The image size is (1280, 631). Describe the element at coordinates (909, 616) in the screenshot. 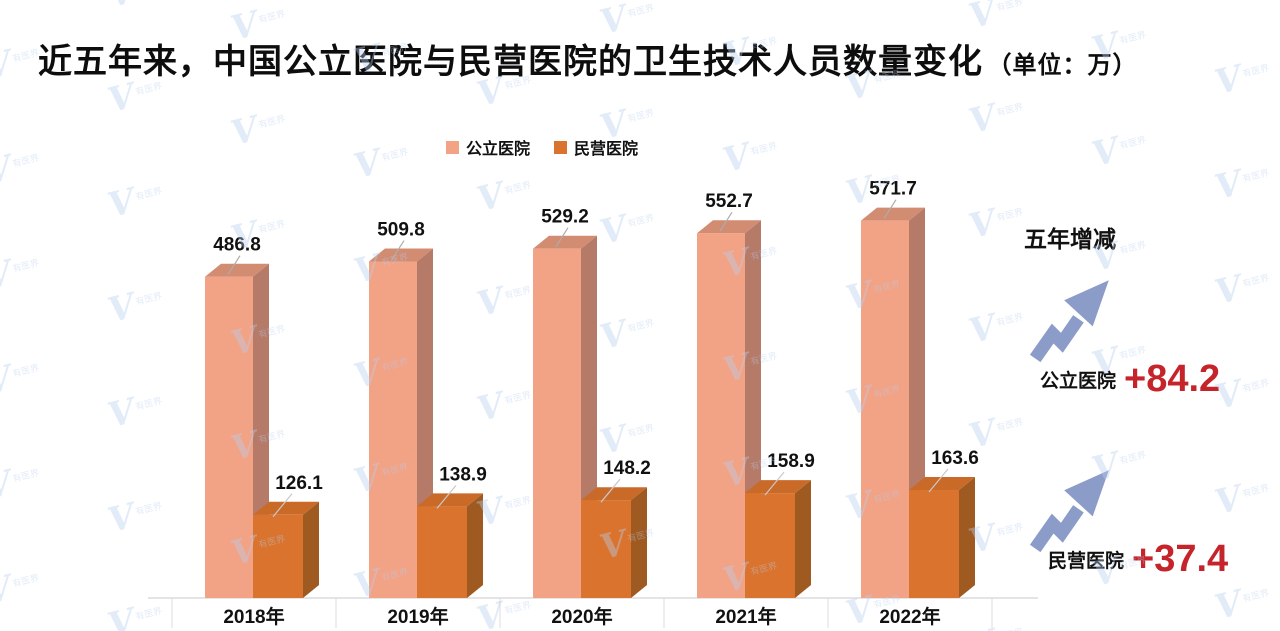

I see `year-label: 2022年` at that location.